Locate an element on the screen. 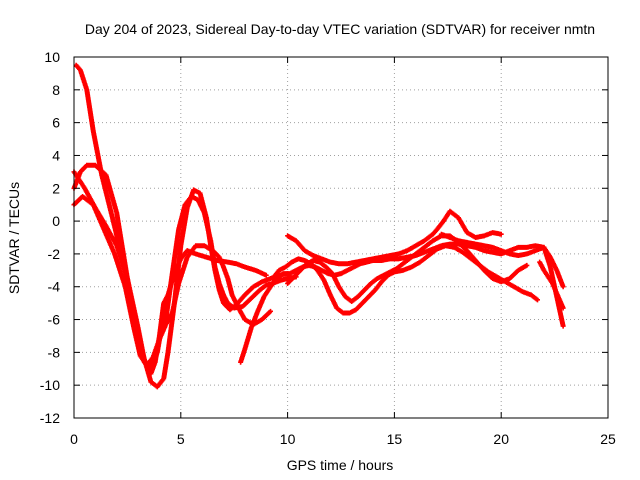 The image size is (640, 480). y-tick-label: 0 is located at coordinates (56, 221).